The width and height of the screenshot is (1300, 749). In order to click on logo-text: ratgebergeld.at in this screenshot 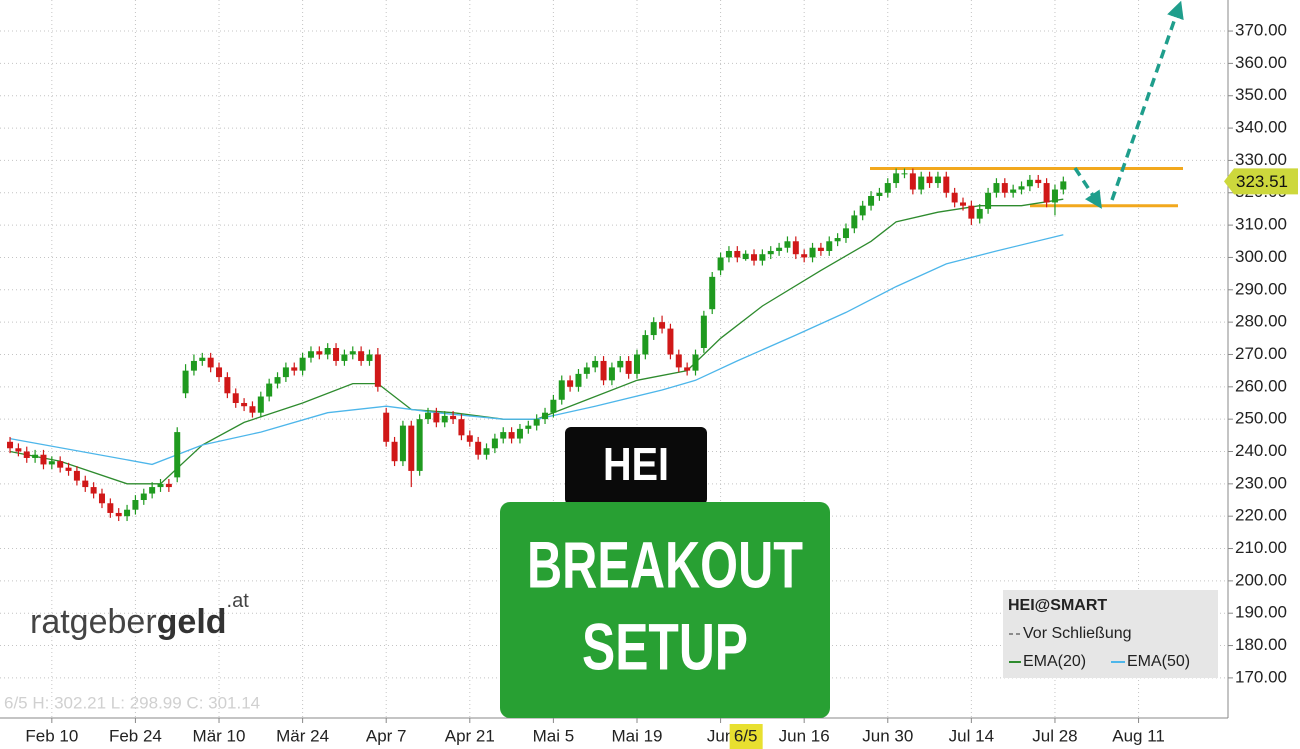, I will do `click(139, 615)`.